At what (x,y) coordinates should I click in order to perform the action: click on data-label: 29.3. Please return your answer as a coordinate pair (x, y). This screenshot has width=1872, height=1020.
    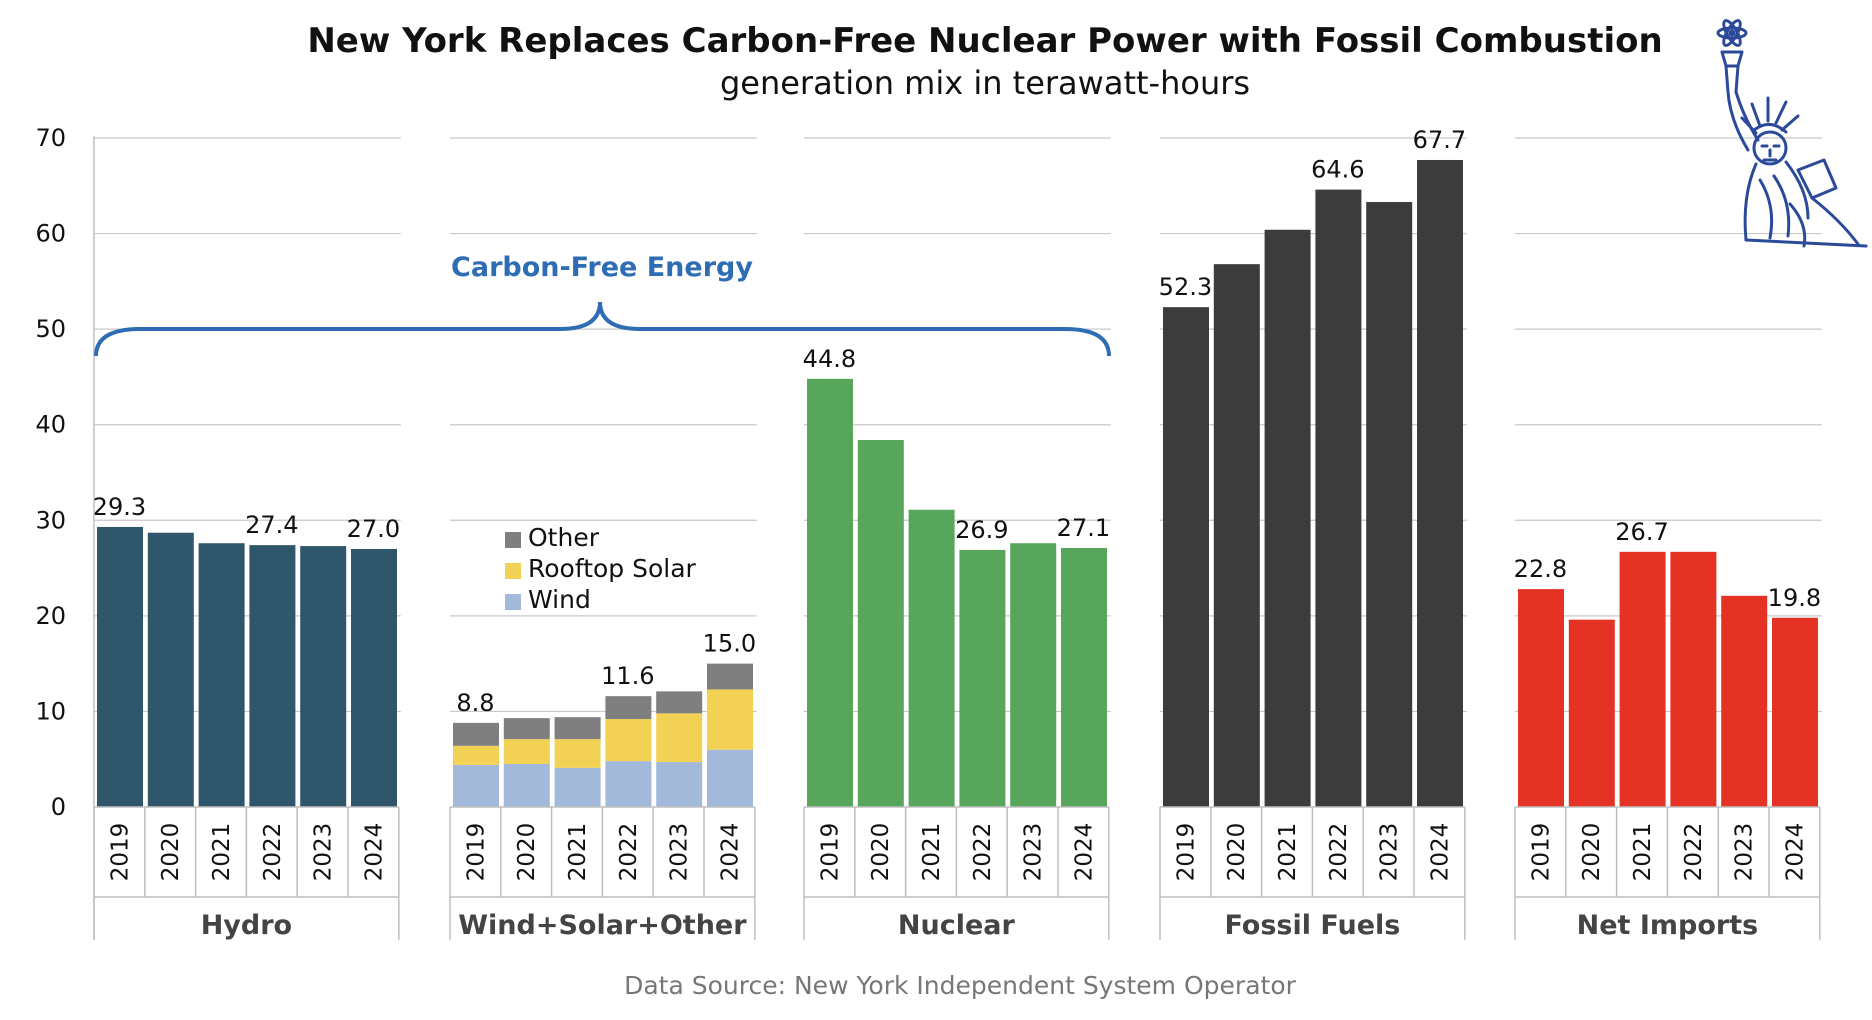
    Looking at the image, I should click on (119, 507).